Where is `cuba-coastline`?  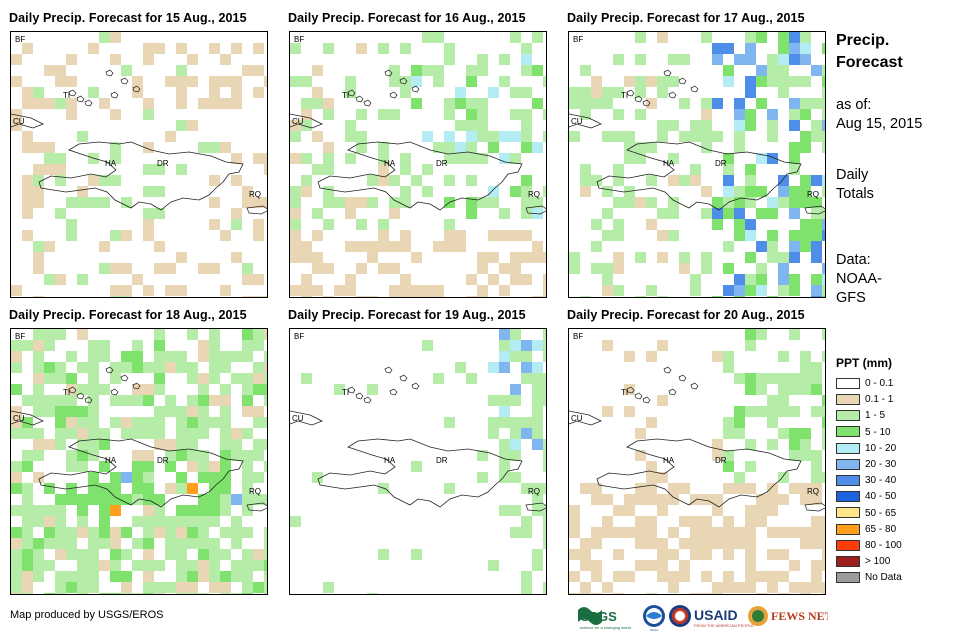 cuba-coastline is located at coordinates (27, 418).